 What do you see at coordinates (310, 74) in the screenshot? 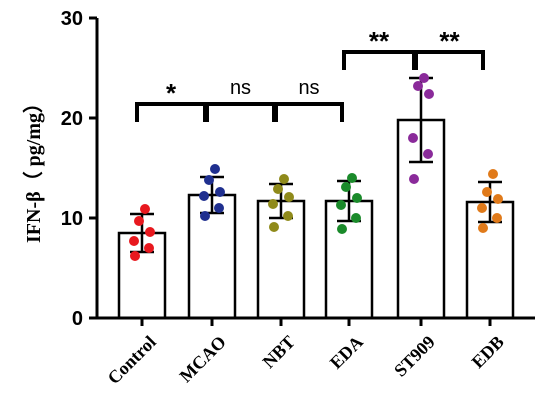
I see `significance-brackets: * ns ns ** **` at bounding box center [310, 74].